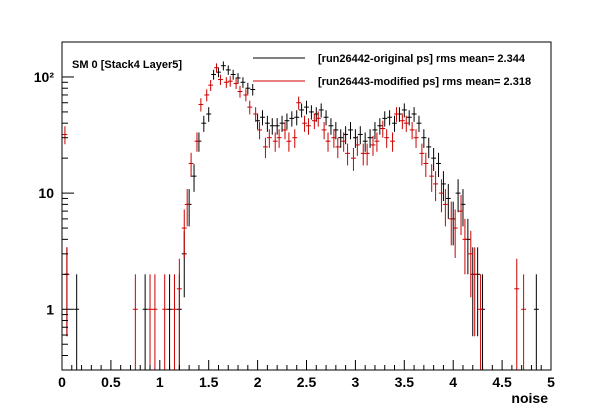 This screenshot has height=412, width=612. What do you see at coordinates (50, 309) in the screenshot?
I see `y-tick-label: 1` at bounding box center [50, 309].